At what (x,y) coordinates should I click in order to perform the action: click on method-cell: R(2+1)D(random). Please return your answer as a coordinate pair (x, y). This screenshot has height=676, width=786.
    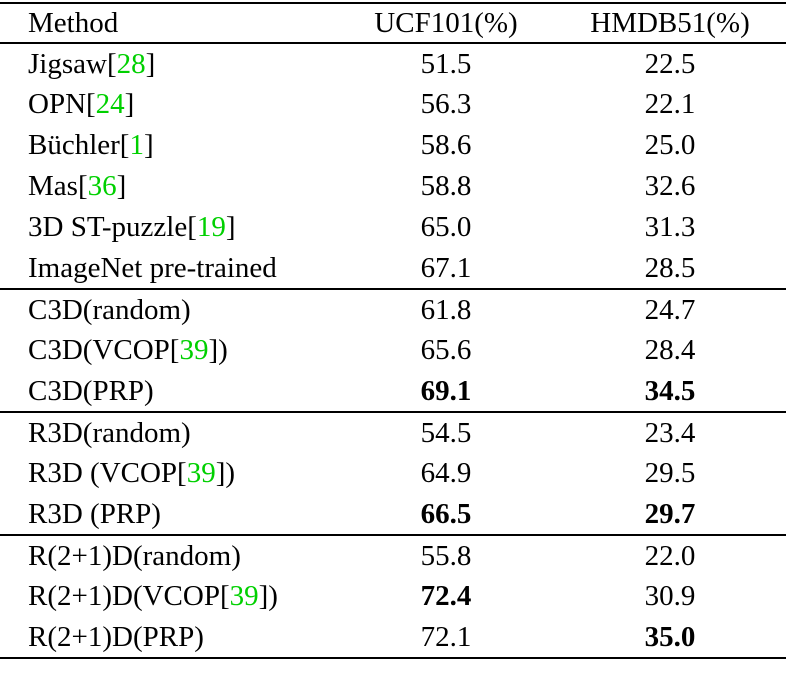
    Looking at the image, I should click on (169, 555).